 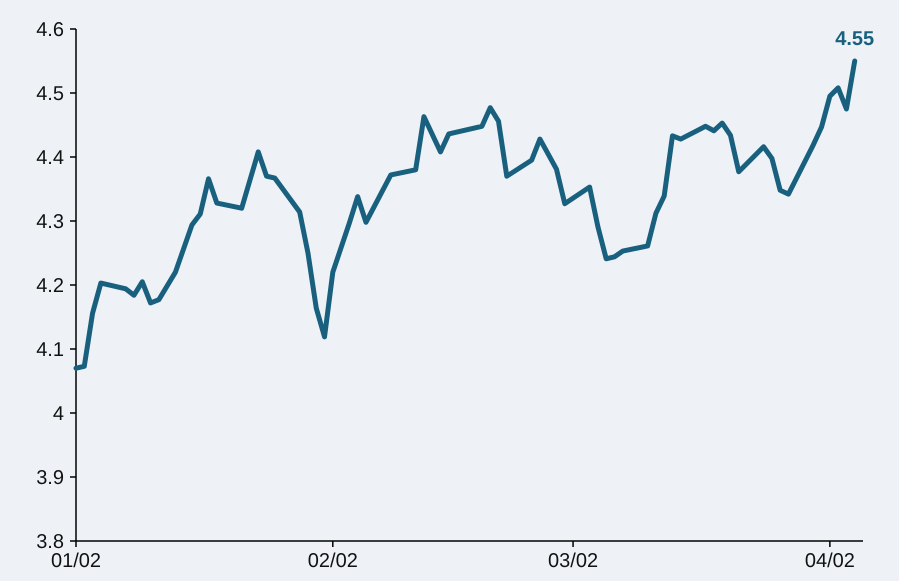 What do you see at coordinates (50, 222) in the screenshot?
I see `y-tick-label: 4.3` at bounding box center [50, 222].